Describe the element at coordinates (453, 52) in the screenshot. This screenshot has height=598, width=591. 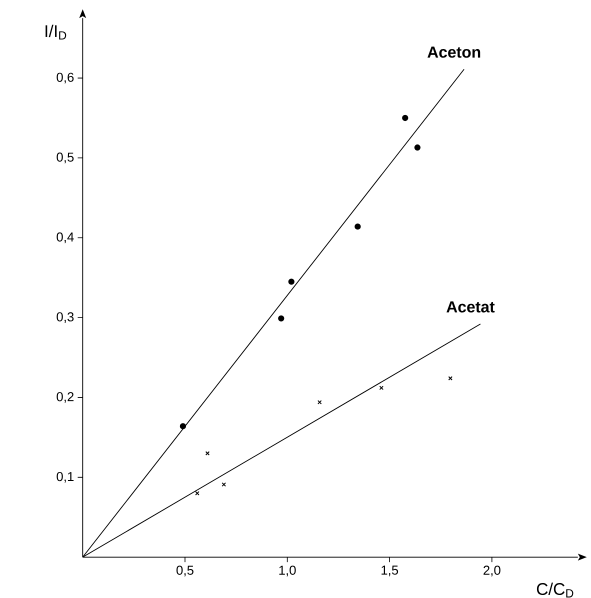
I see `series-label: Aceton` at that location.